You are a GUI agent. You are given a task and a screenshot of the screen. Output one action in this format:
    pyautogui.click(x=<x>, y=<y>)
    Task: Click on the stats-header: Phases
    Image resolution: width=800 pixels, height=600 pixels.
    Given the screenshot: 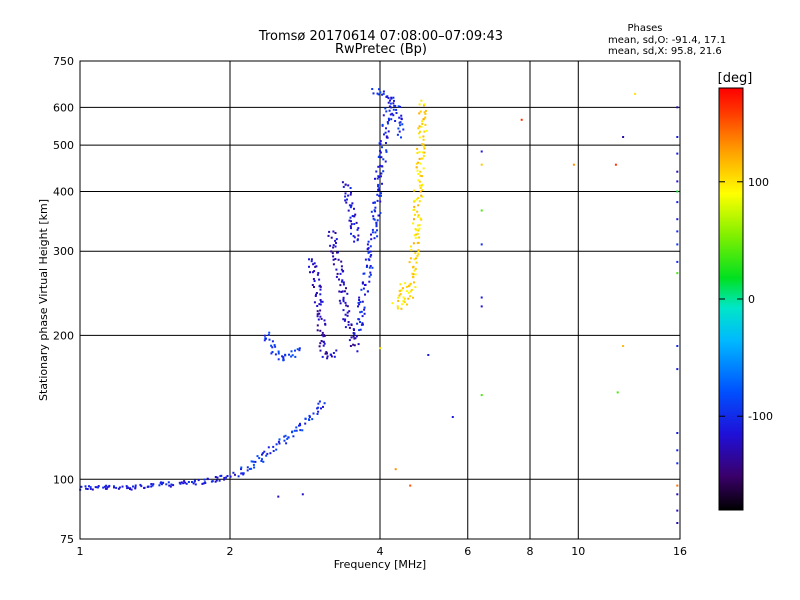 What is the action you would take?
    pyautogui.click(x=644, y=28)
    